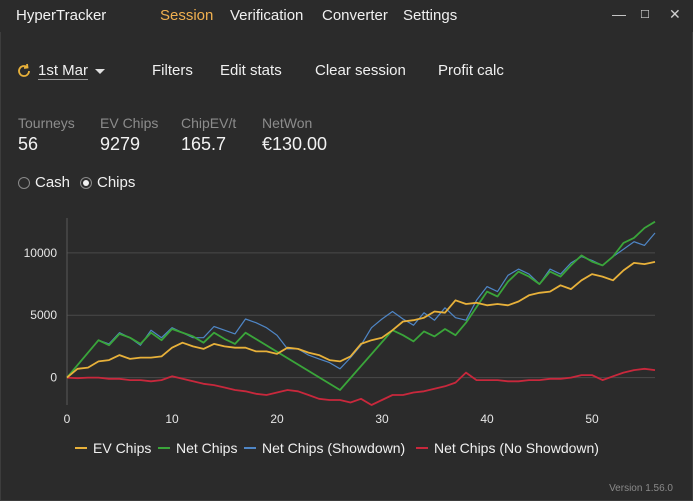  I want to click on legend-net-chips-no-showdown: Net Chips (No Showdown), so click(507, 448).